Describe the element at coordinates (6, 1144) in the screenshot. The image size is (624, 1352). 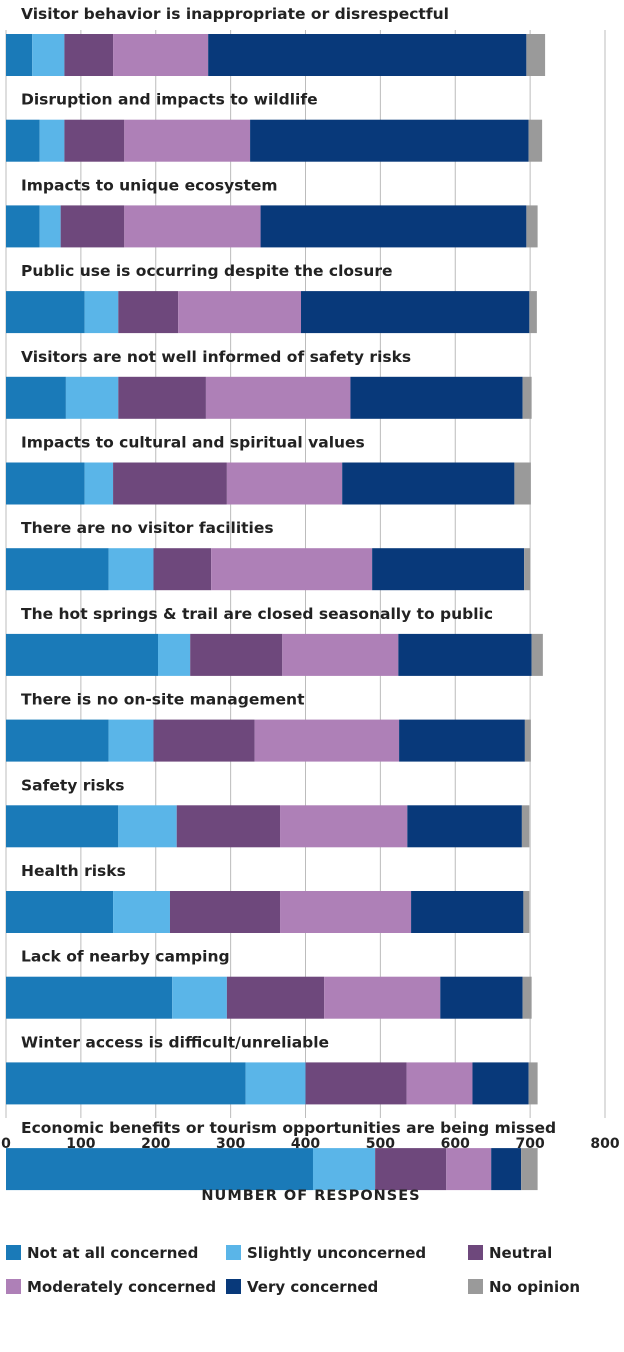
I see `x-tick-label-0: 0` at that location.